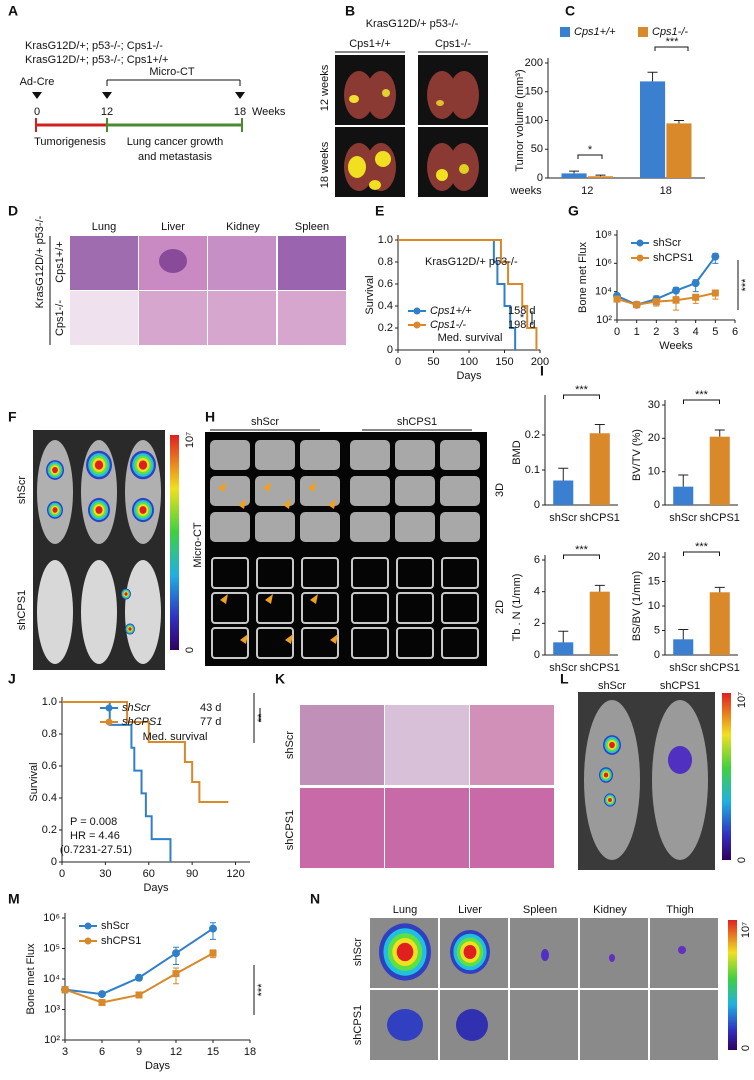  Describe the element at coordinates (149, 874) in the screenshot. I see `x-tick-label: 60` at that location.